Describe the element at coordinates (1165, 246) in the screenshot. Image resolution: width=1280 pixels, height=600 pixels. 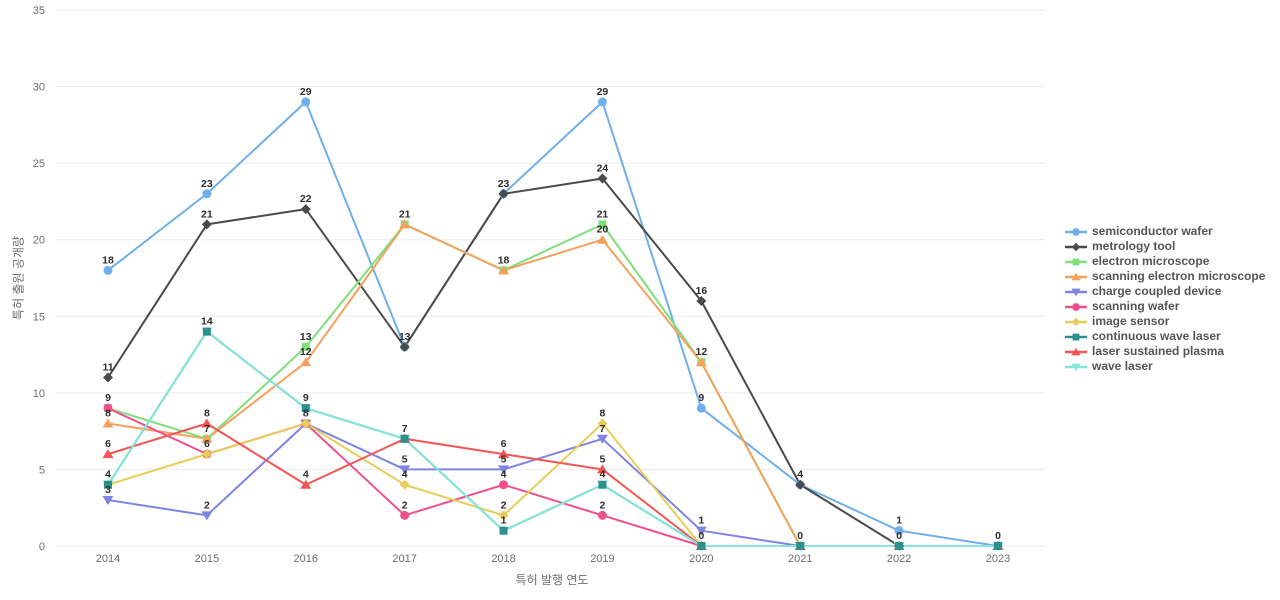
I see `legend-item-metrology-tool: metrology tool` at that location.